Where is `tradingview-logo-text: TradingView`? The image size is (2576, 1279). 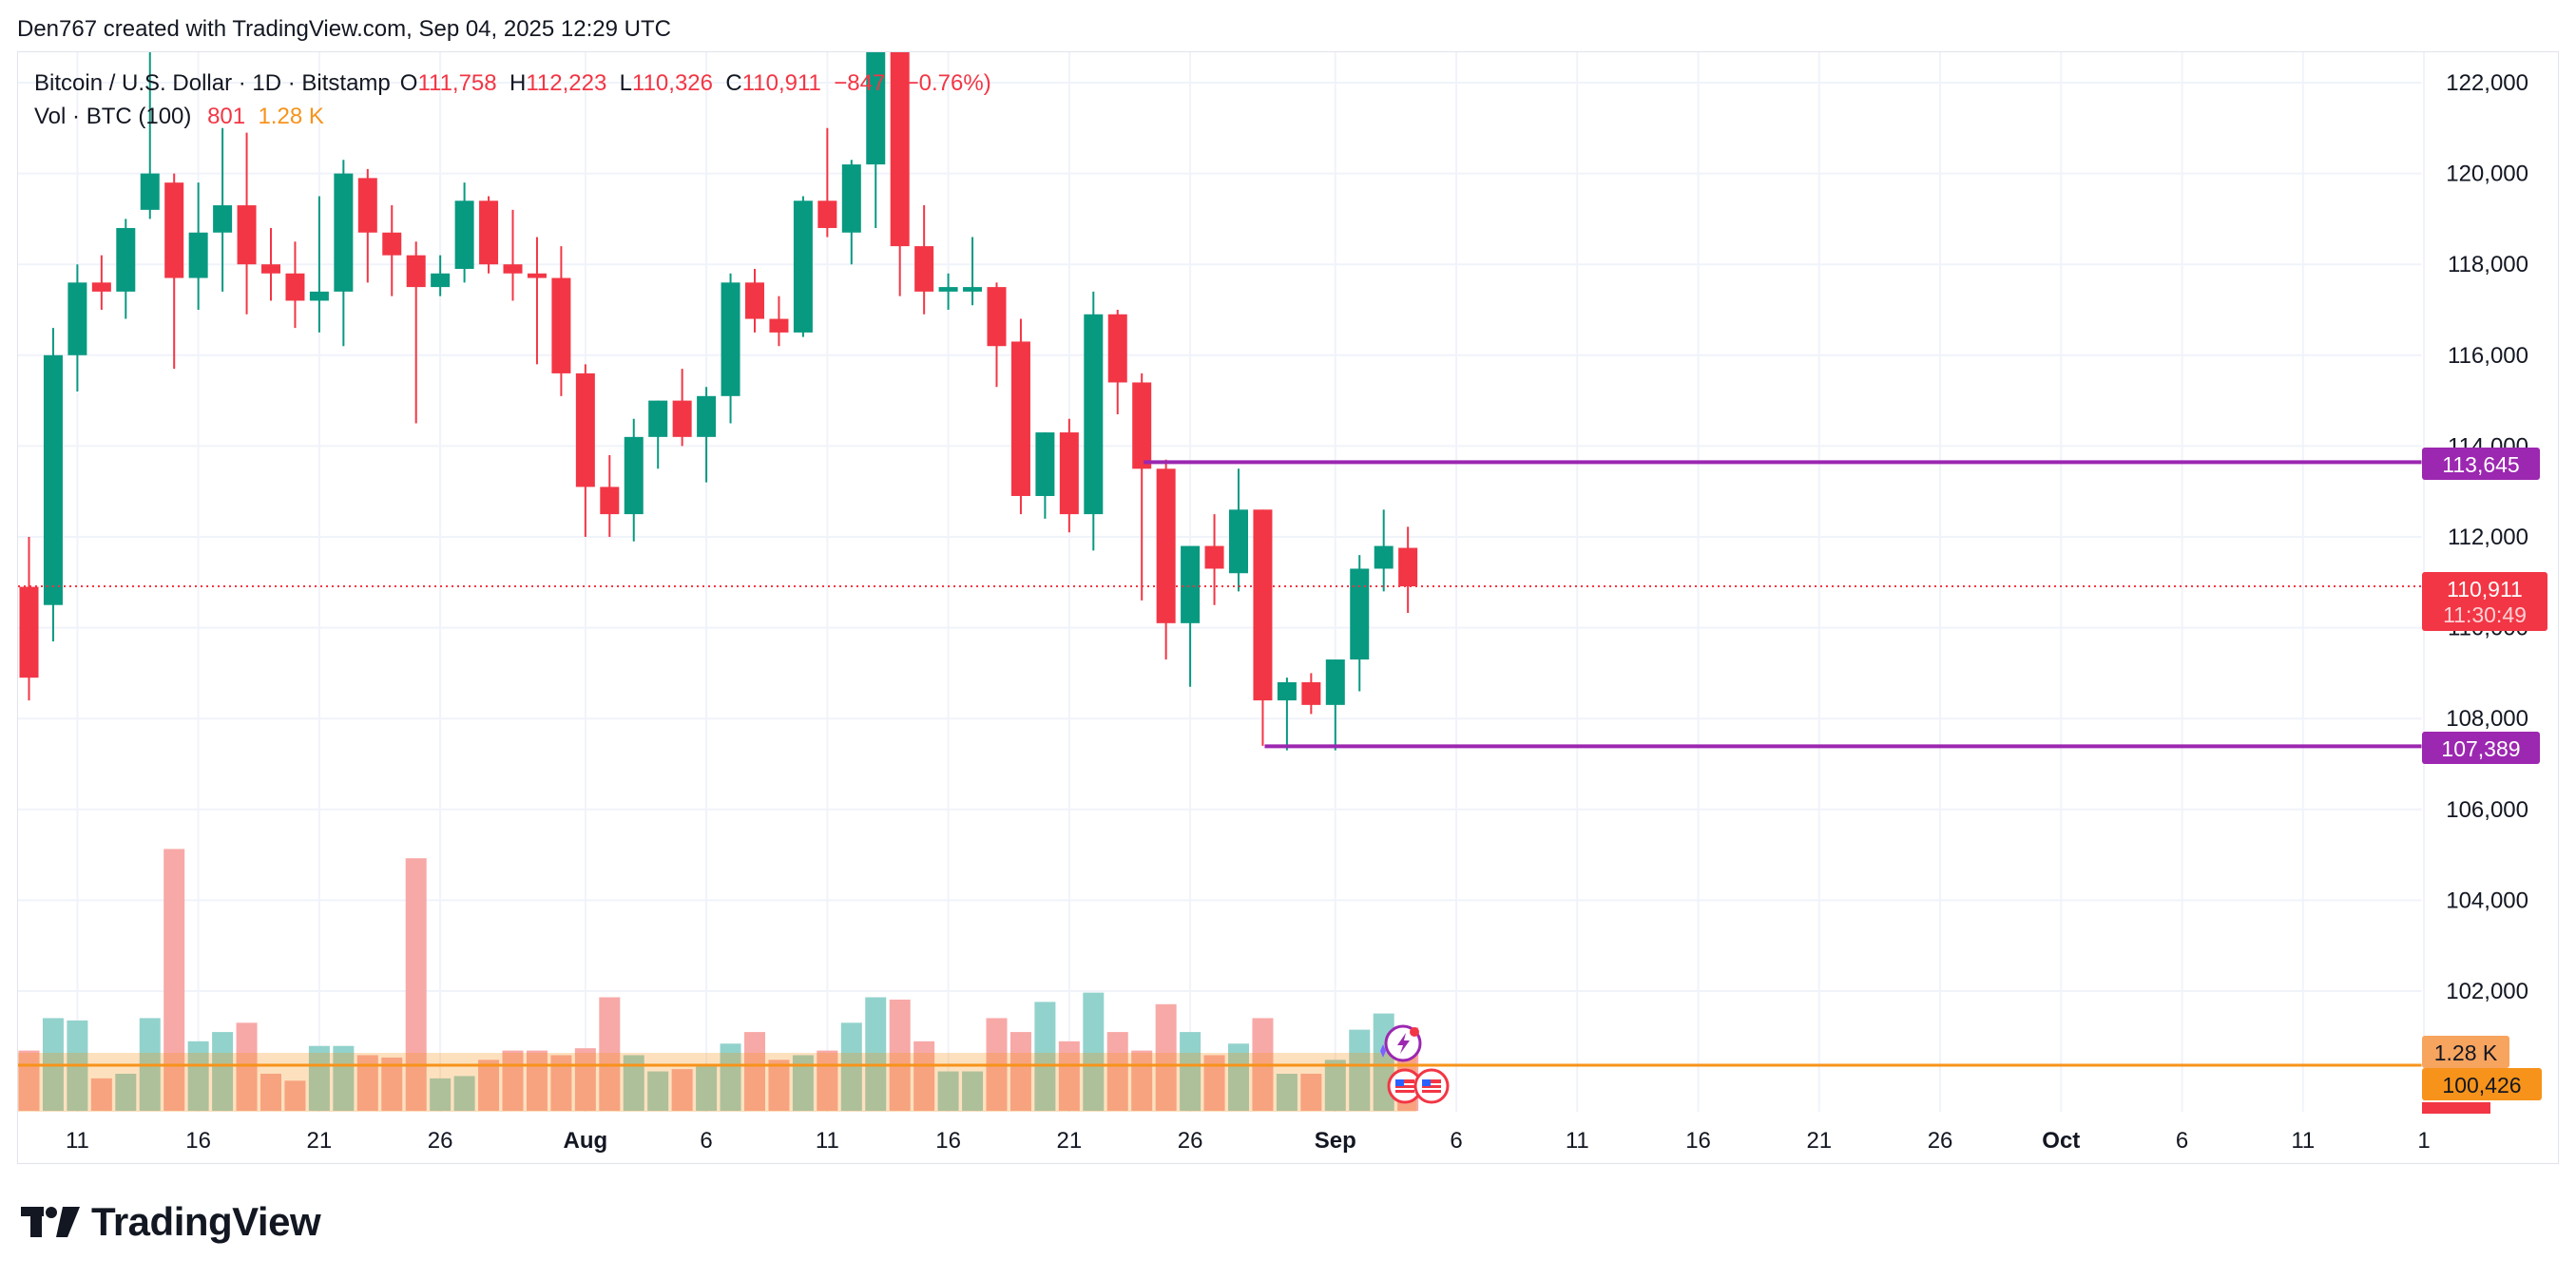
tradingview-logo-text: TradingView is located at coordinates (206, 1221).